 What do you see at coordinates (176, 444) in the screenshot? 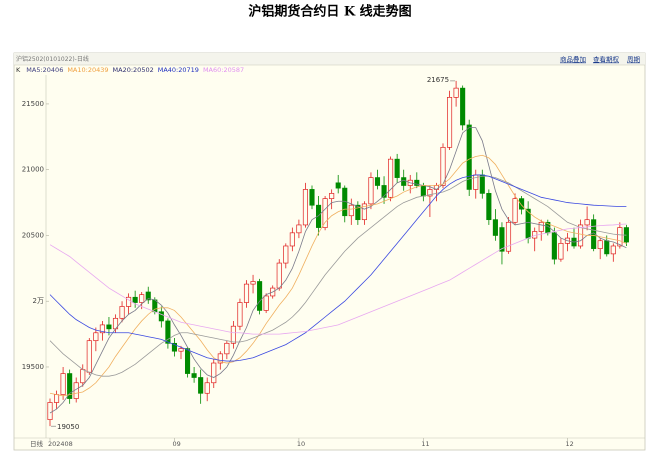
I see `x-tick-label: 09` at bounding box center [176, 444].